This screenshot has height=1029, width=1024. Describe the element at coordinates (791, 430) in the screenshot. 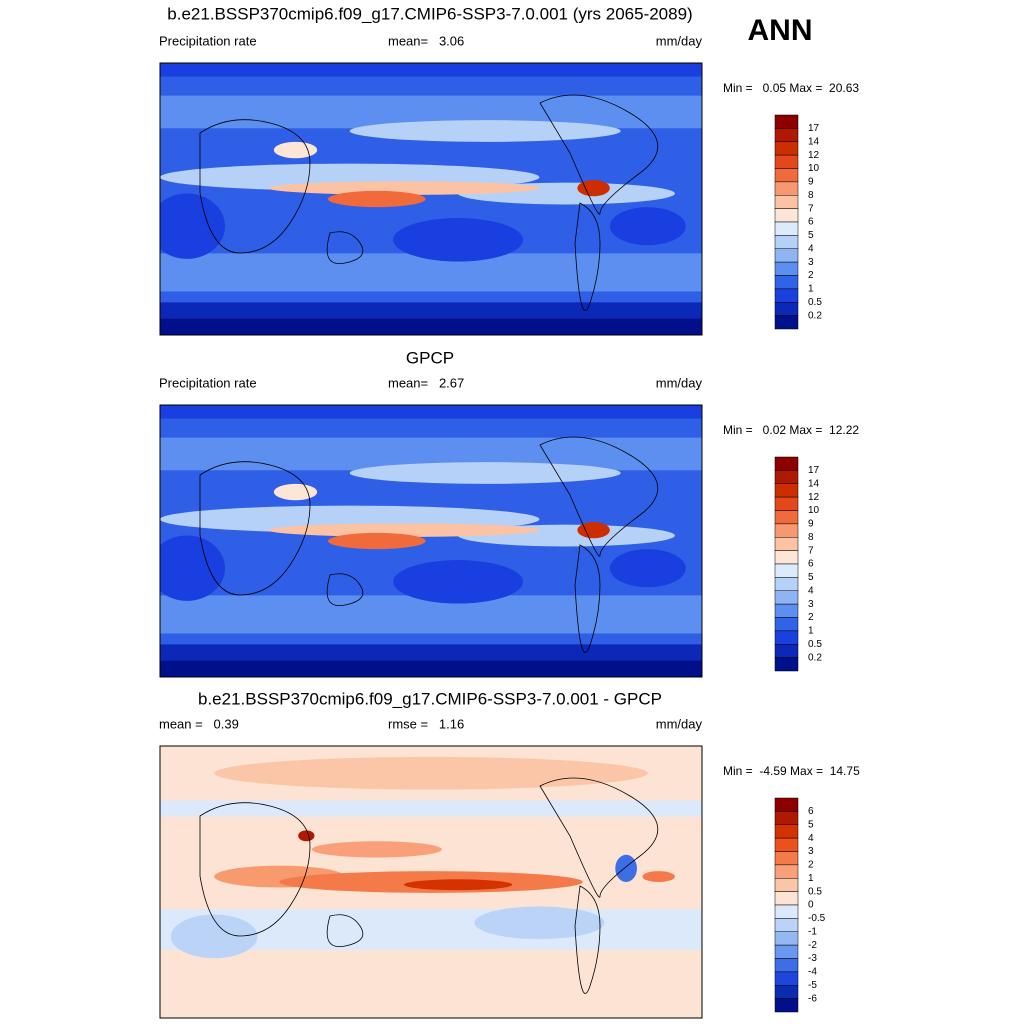

I see `min-max: Min = 0.02 Max = 12.22` at that location.